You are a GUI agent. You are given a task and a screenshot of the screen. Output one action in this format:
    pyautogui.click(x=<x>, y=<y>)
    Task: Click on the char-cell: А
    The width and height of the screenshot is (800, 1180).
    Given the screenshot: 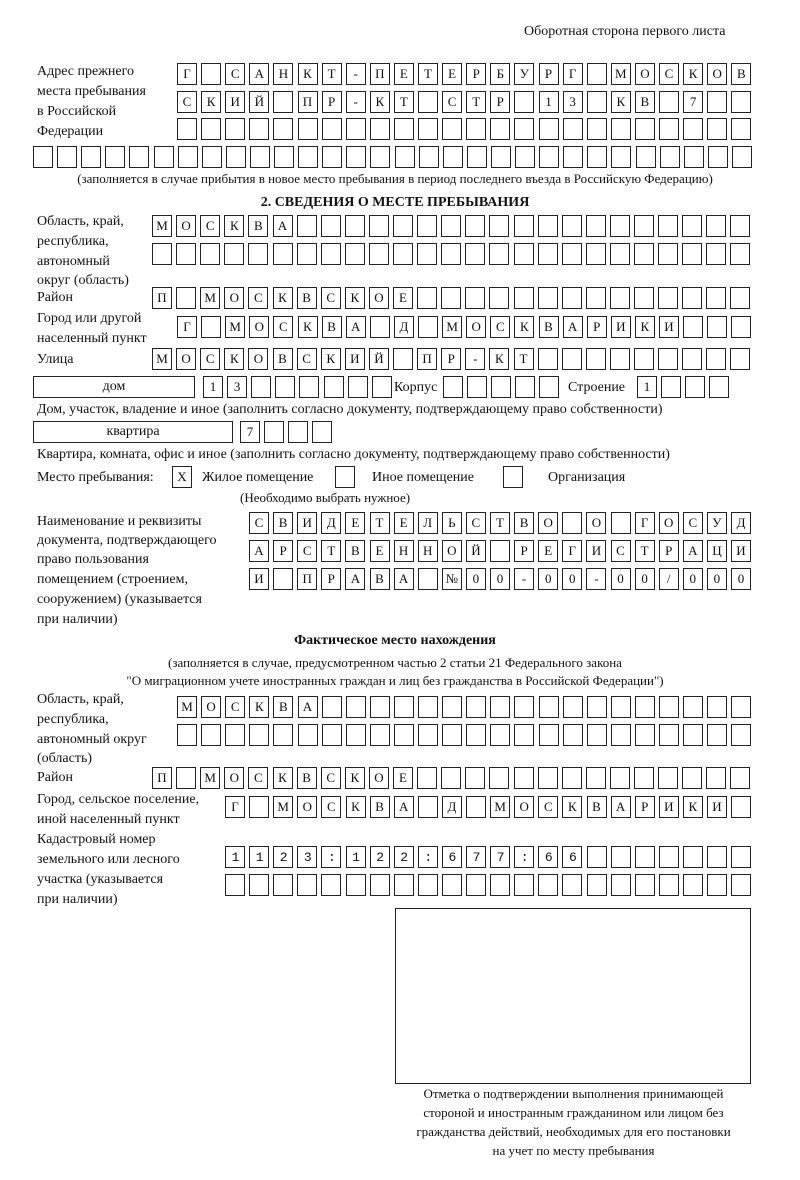 What is the action you would take?
    pyautogui.click(x=403, y=807)
    